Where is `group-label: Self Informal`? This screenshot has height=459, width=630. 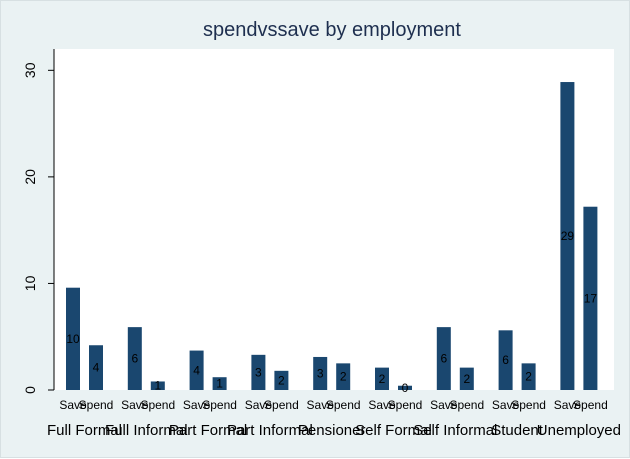
group-label: Self Informal is located at coordinates (455, 430).